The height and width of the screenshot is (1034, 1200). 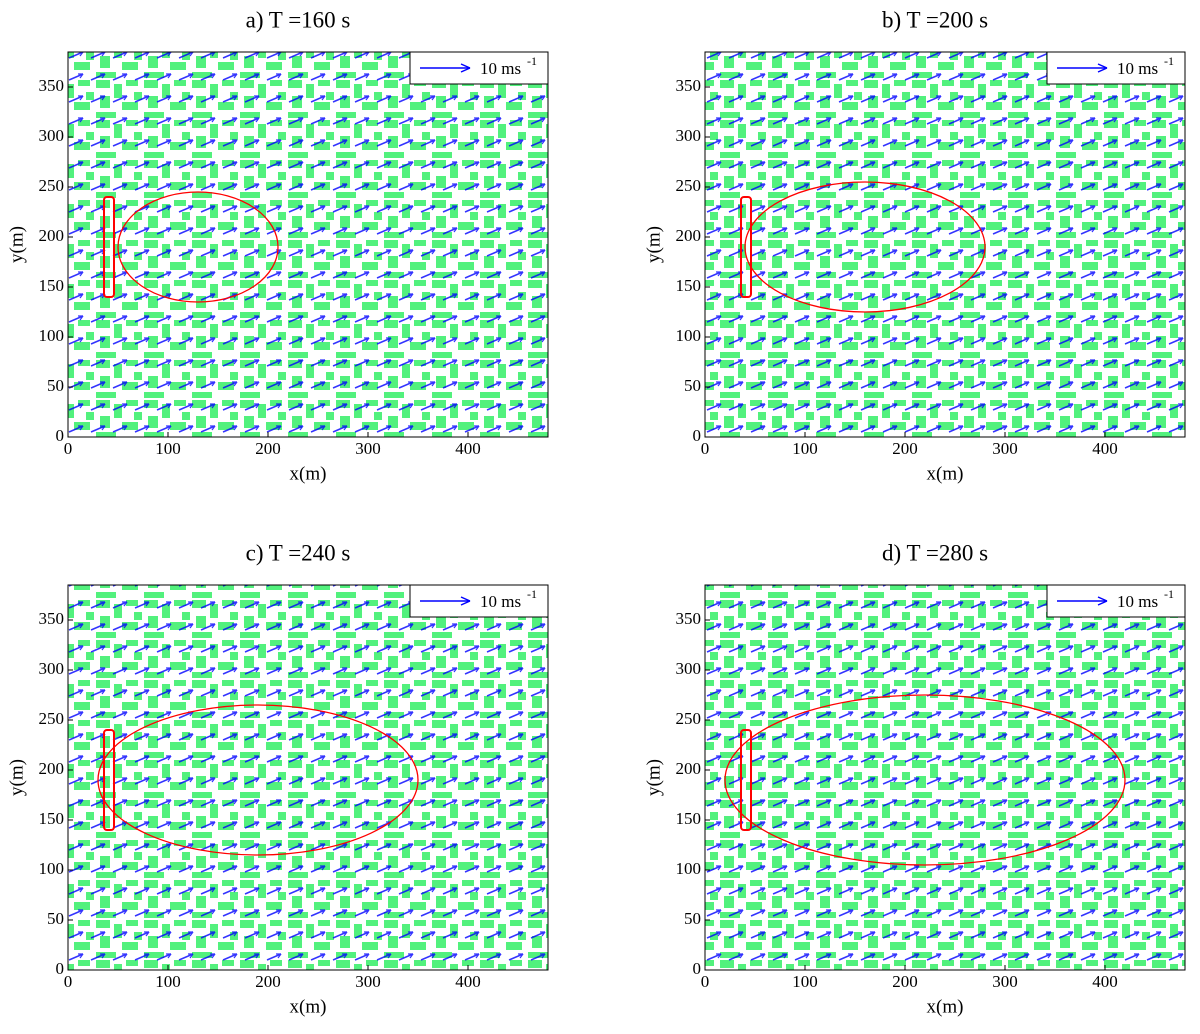 What do you see at coordinates (298, 552) in the screenshot?
I see `chart-title: c) T =240 s` at bounding box center [298, 552].